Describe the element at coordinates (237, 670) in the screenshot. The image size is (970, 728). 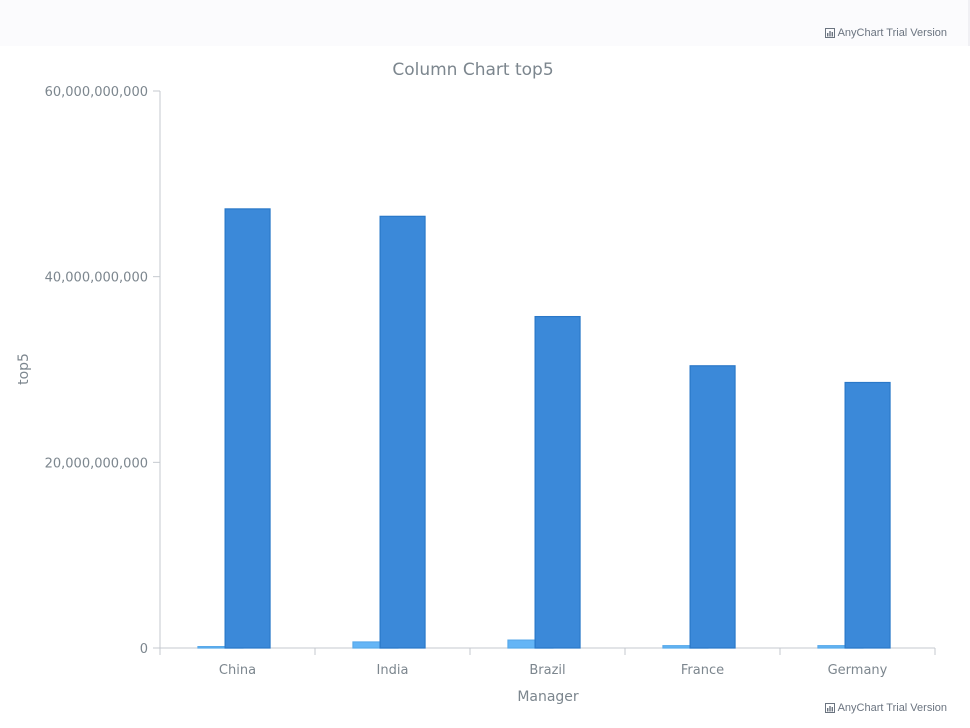
I see `x-tick-label: China` at that location.